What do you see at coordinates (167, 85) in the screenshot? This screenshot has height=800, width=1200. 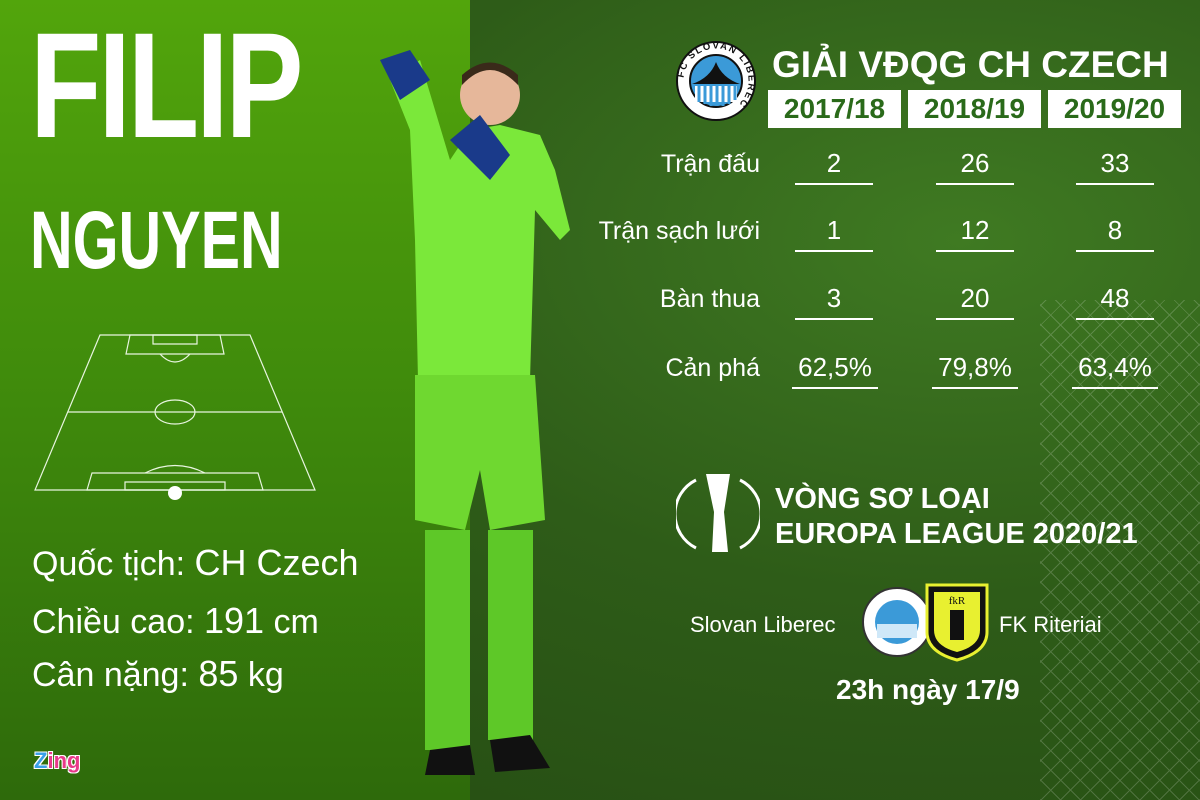 I see `player-first-name: FILIP` at bounding box center [167, 85].